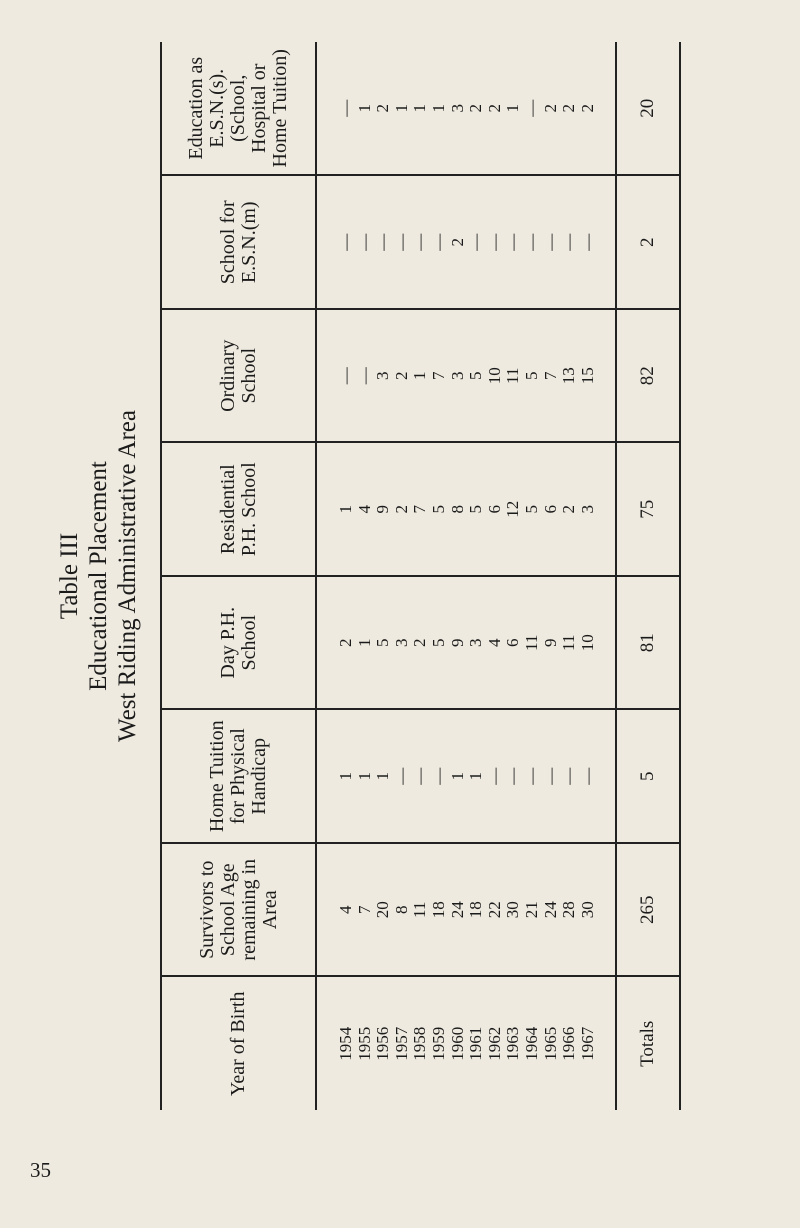 This screenshot has height=1228, width=800. Describe the element at coordinates (587, 1043) in the screenshot. I see `table-cell: 1967` at that location.